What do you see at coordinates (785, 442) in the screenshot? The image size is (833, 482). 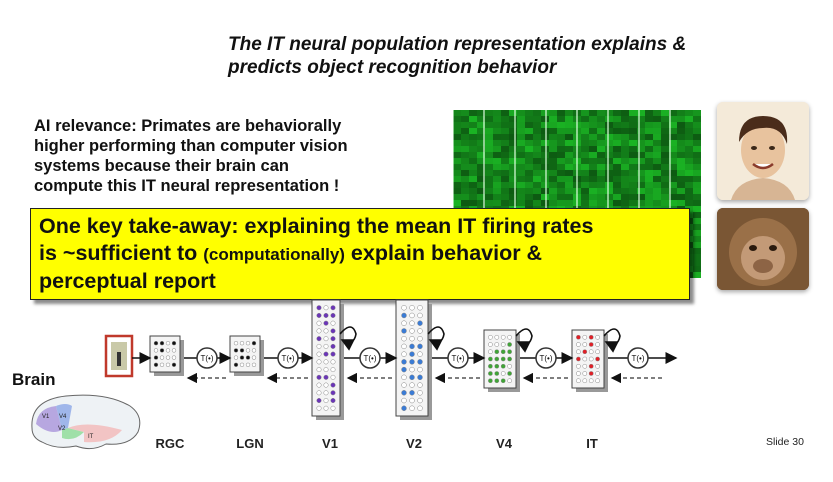 I see `slide-number: Slide 30` at bounding box center [785, 442].